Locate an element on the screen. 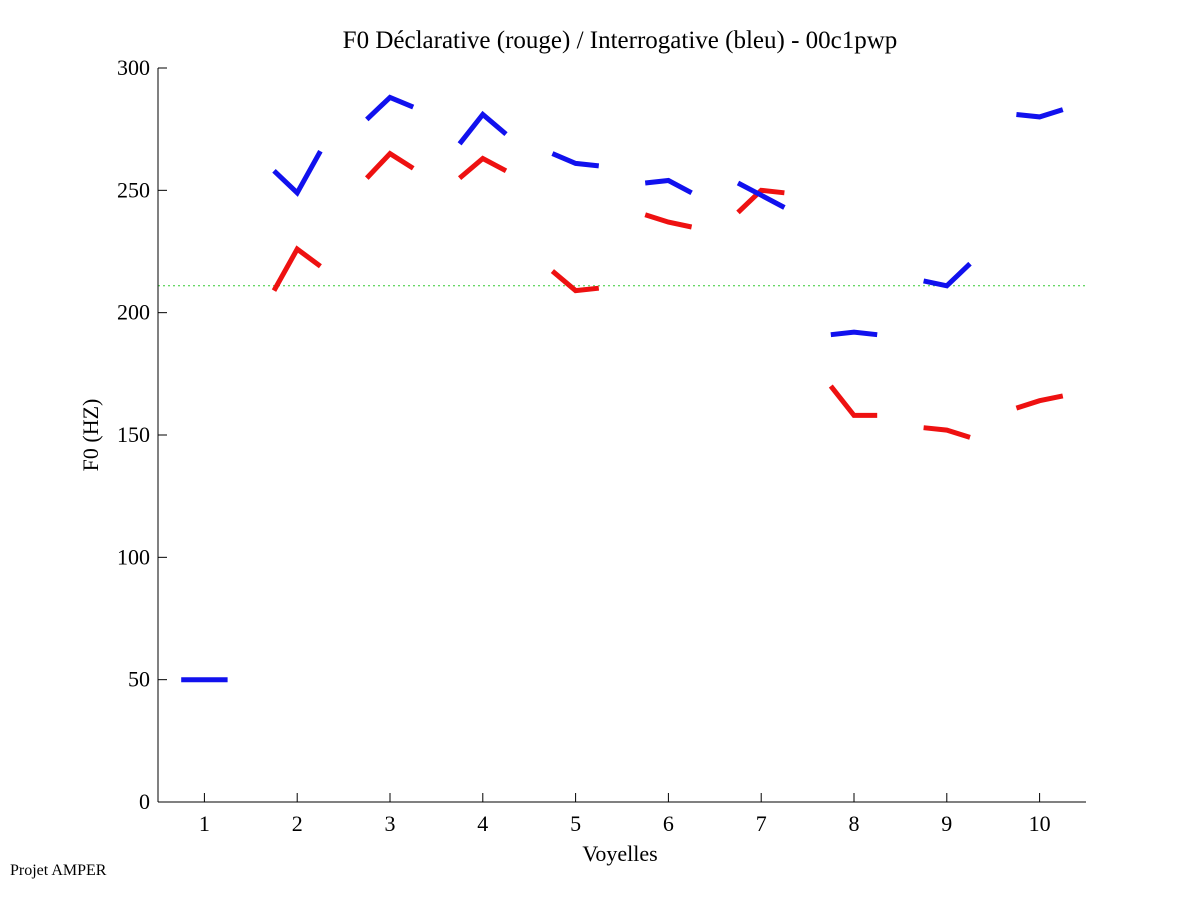 The height and width of the screenshot is (901, 1201). x-tick-label: 8 is located at coordinates (854, 823).